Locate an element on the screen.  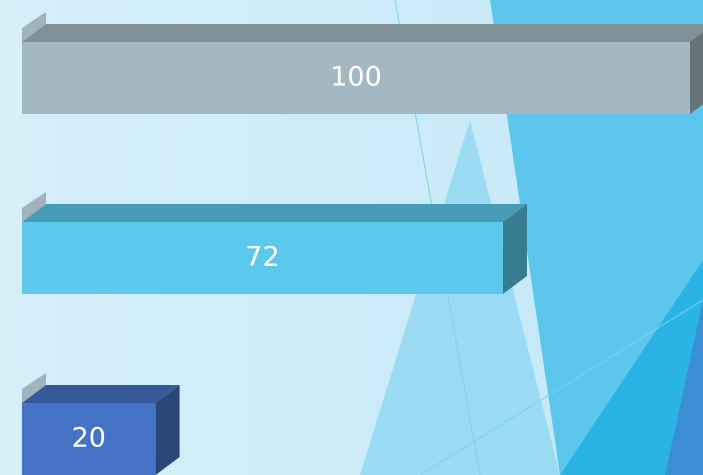
data-label: 100 is located at coordinates (356, 77).